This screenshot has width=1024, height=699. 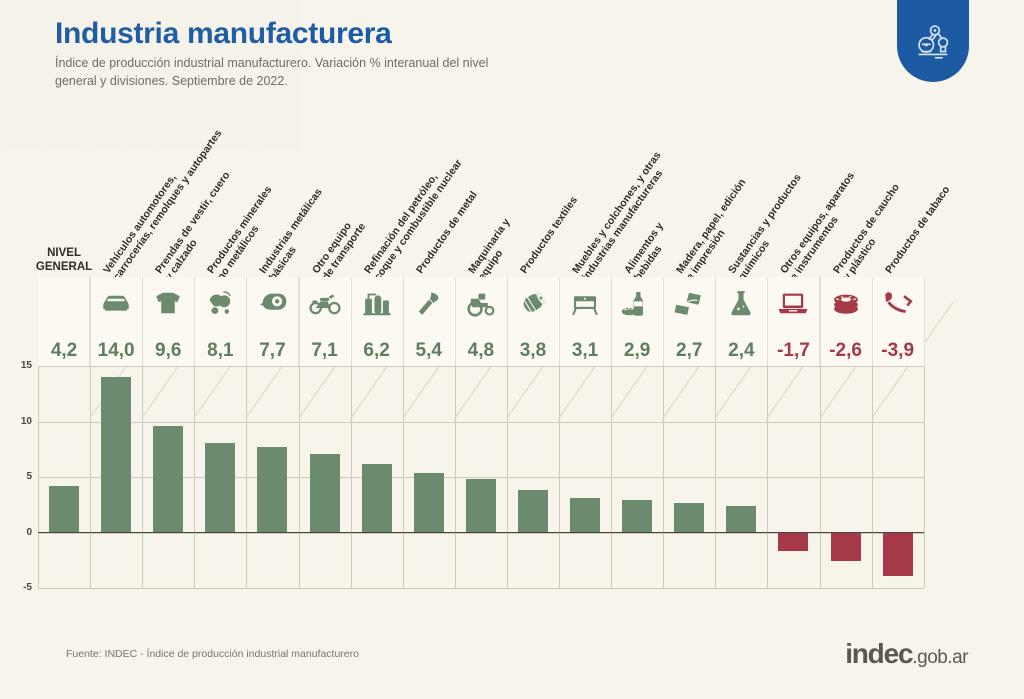 What do you see at coordinates (898, 303) in the screenshot?
I see `pipe-icon` at bounding box center [898, 303].